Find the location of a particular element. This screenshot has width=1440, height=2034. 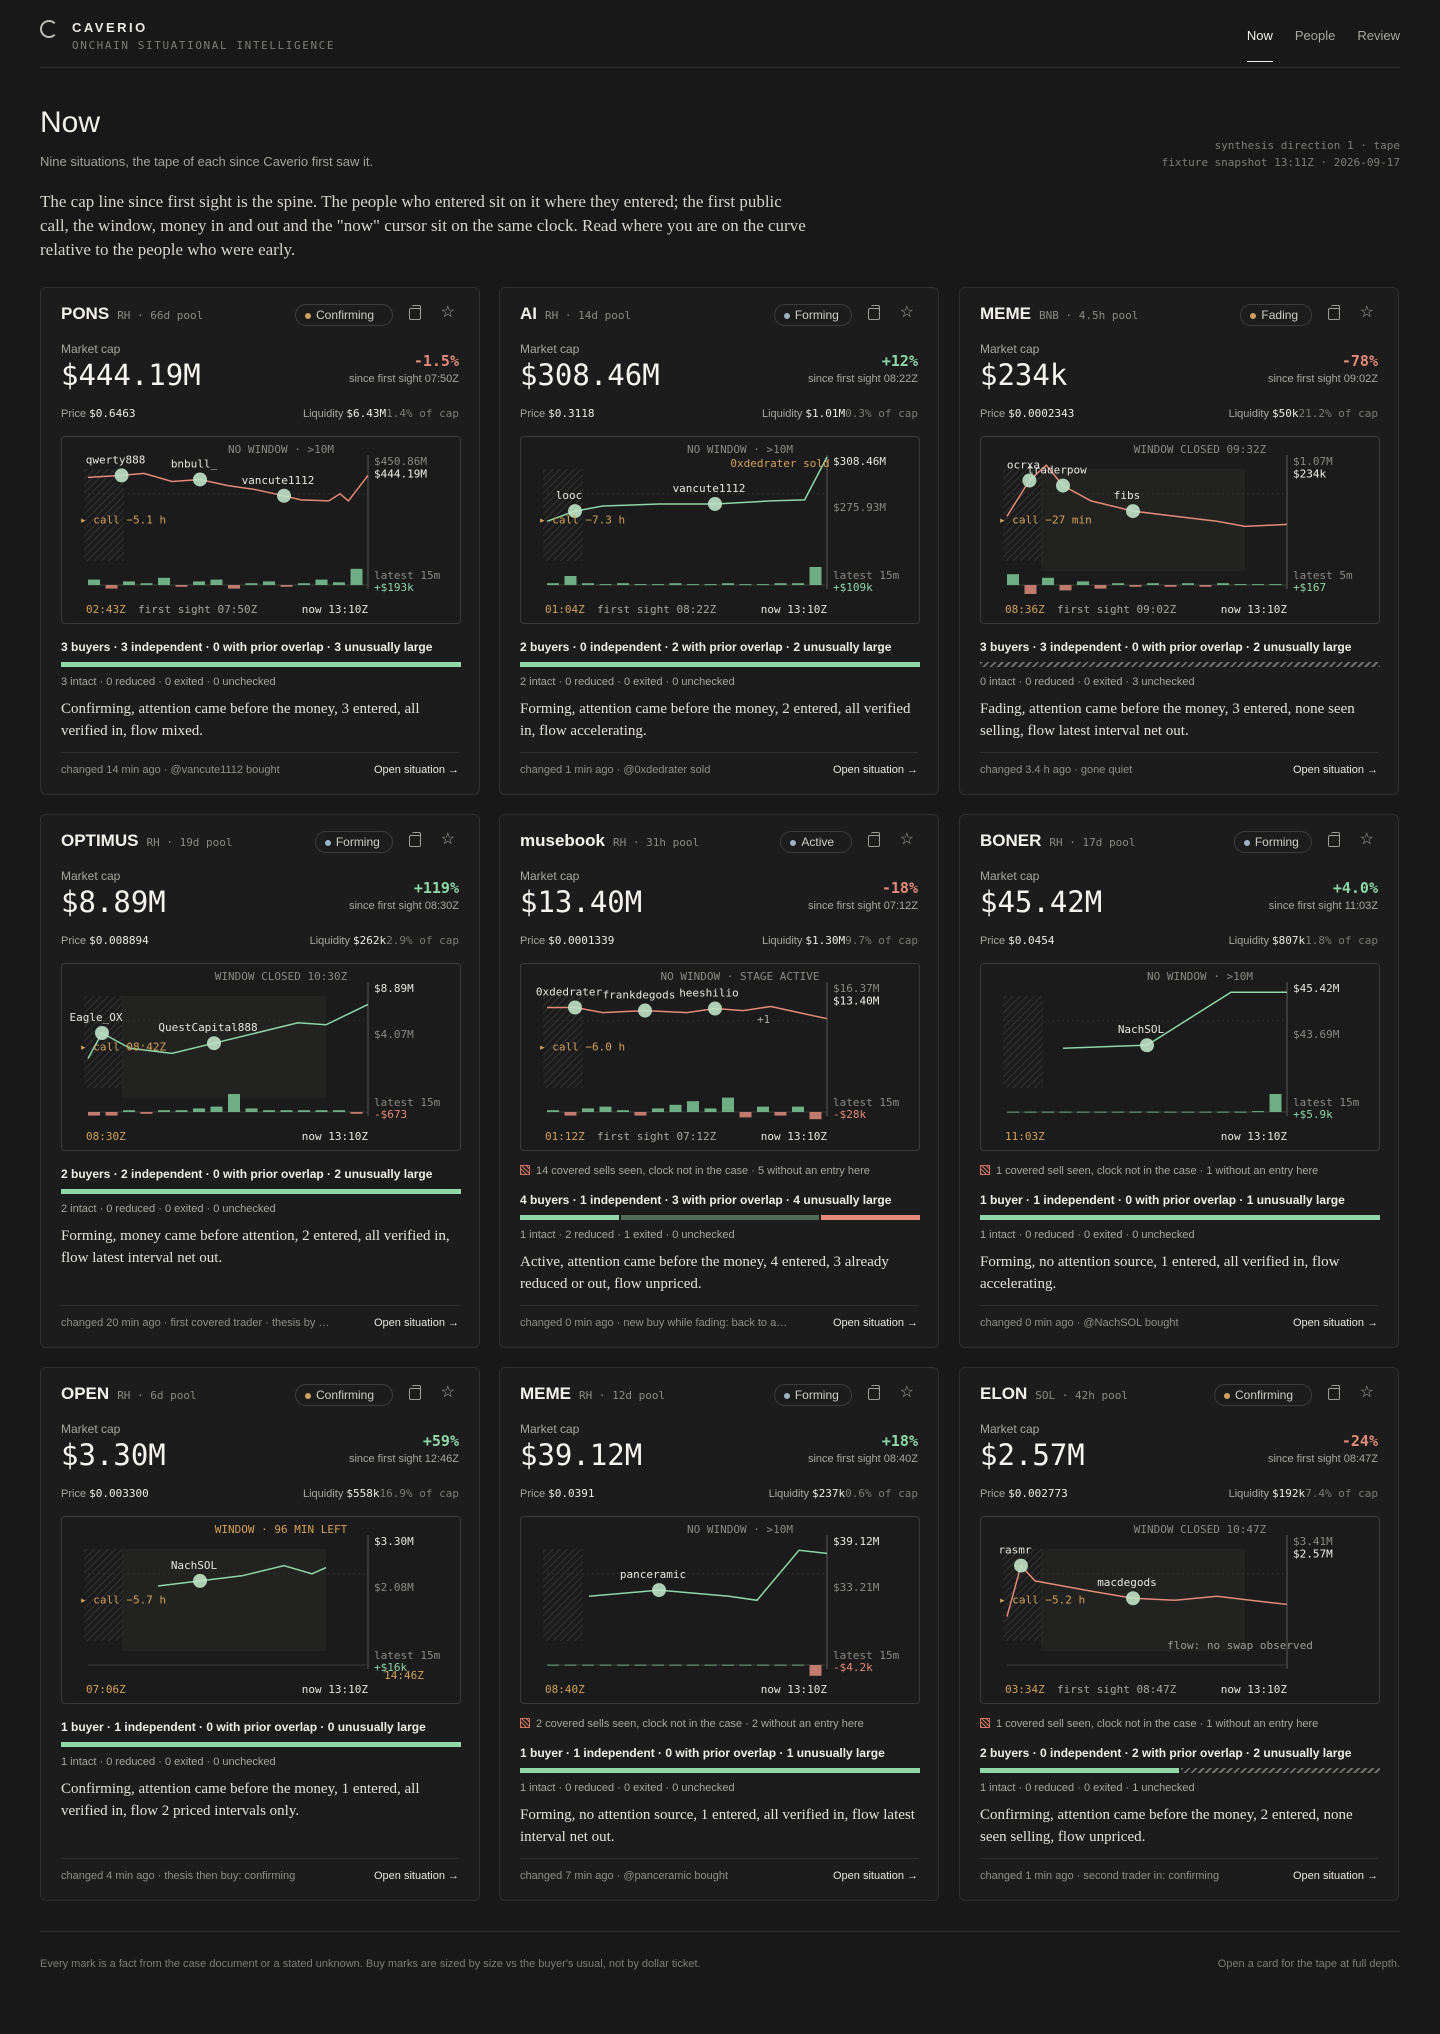

liquidity-value: $1.01M is located at coordinates (825, 413).